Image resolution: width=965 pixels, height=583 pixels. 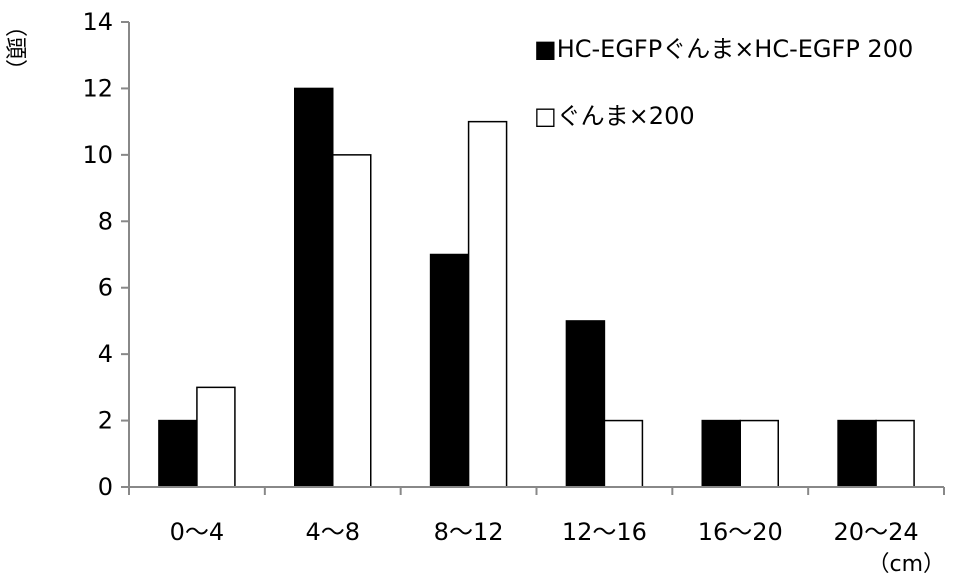 I want to click on y-tick-label: 10, so click(x=97, y=155).